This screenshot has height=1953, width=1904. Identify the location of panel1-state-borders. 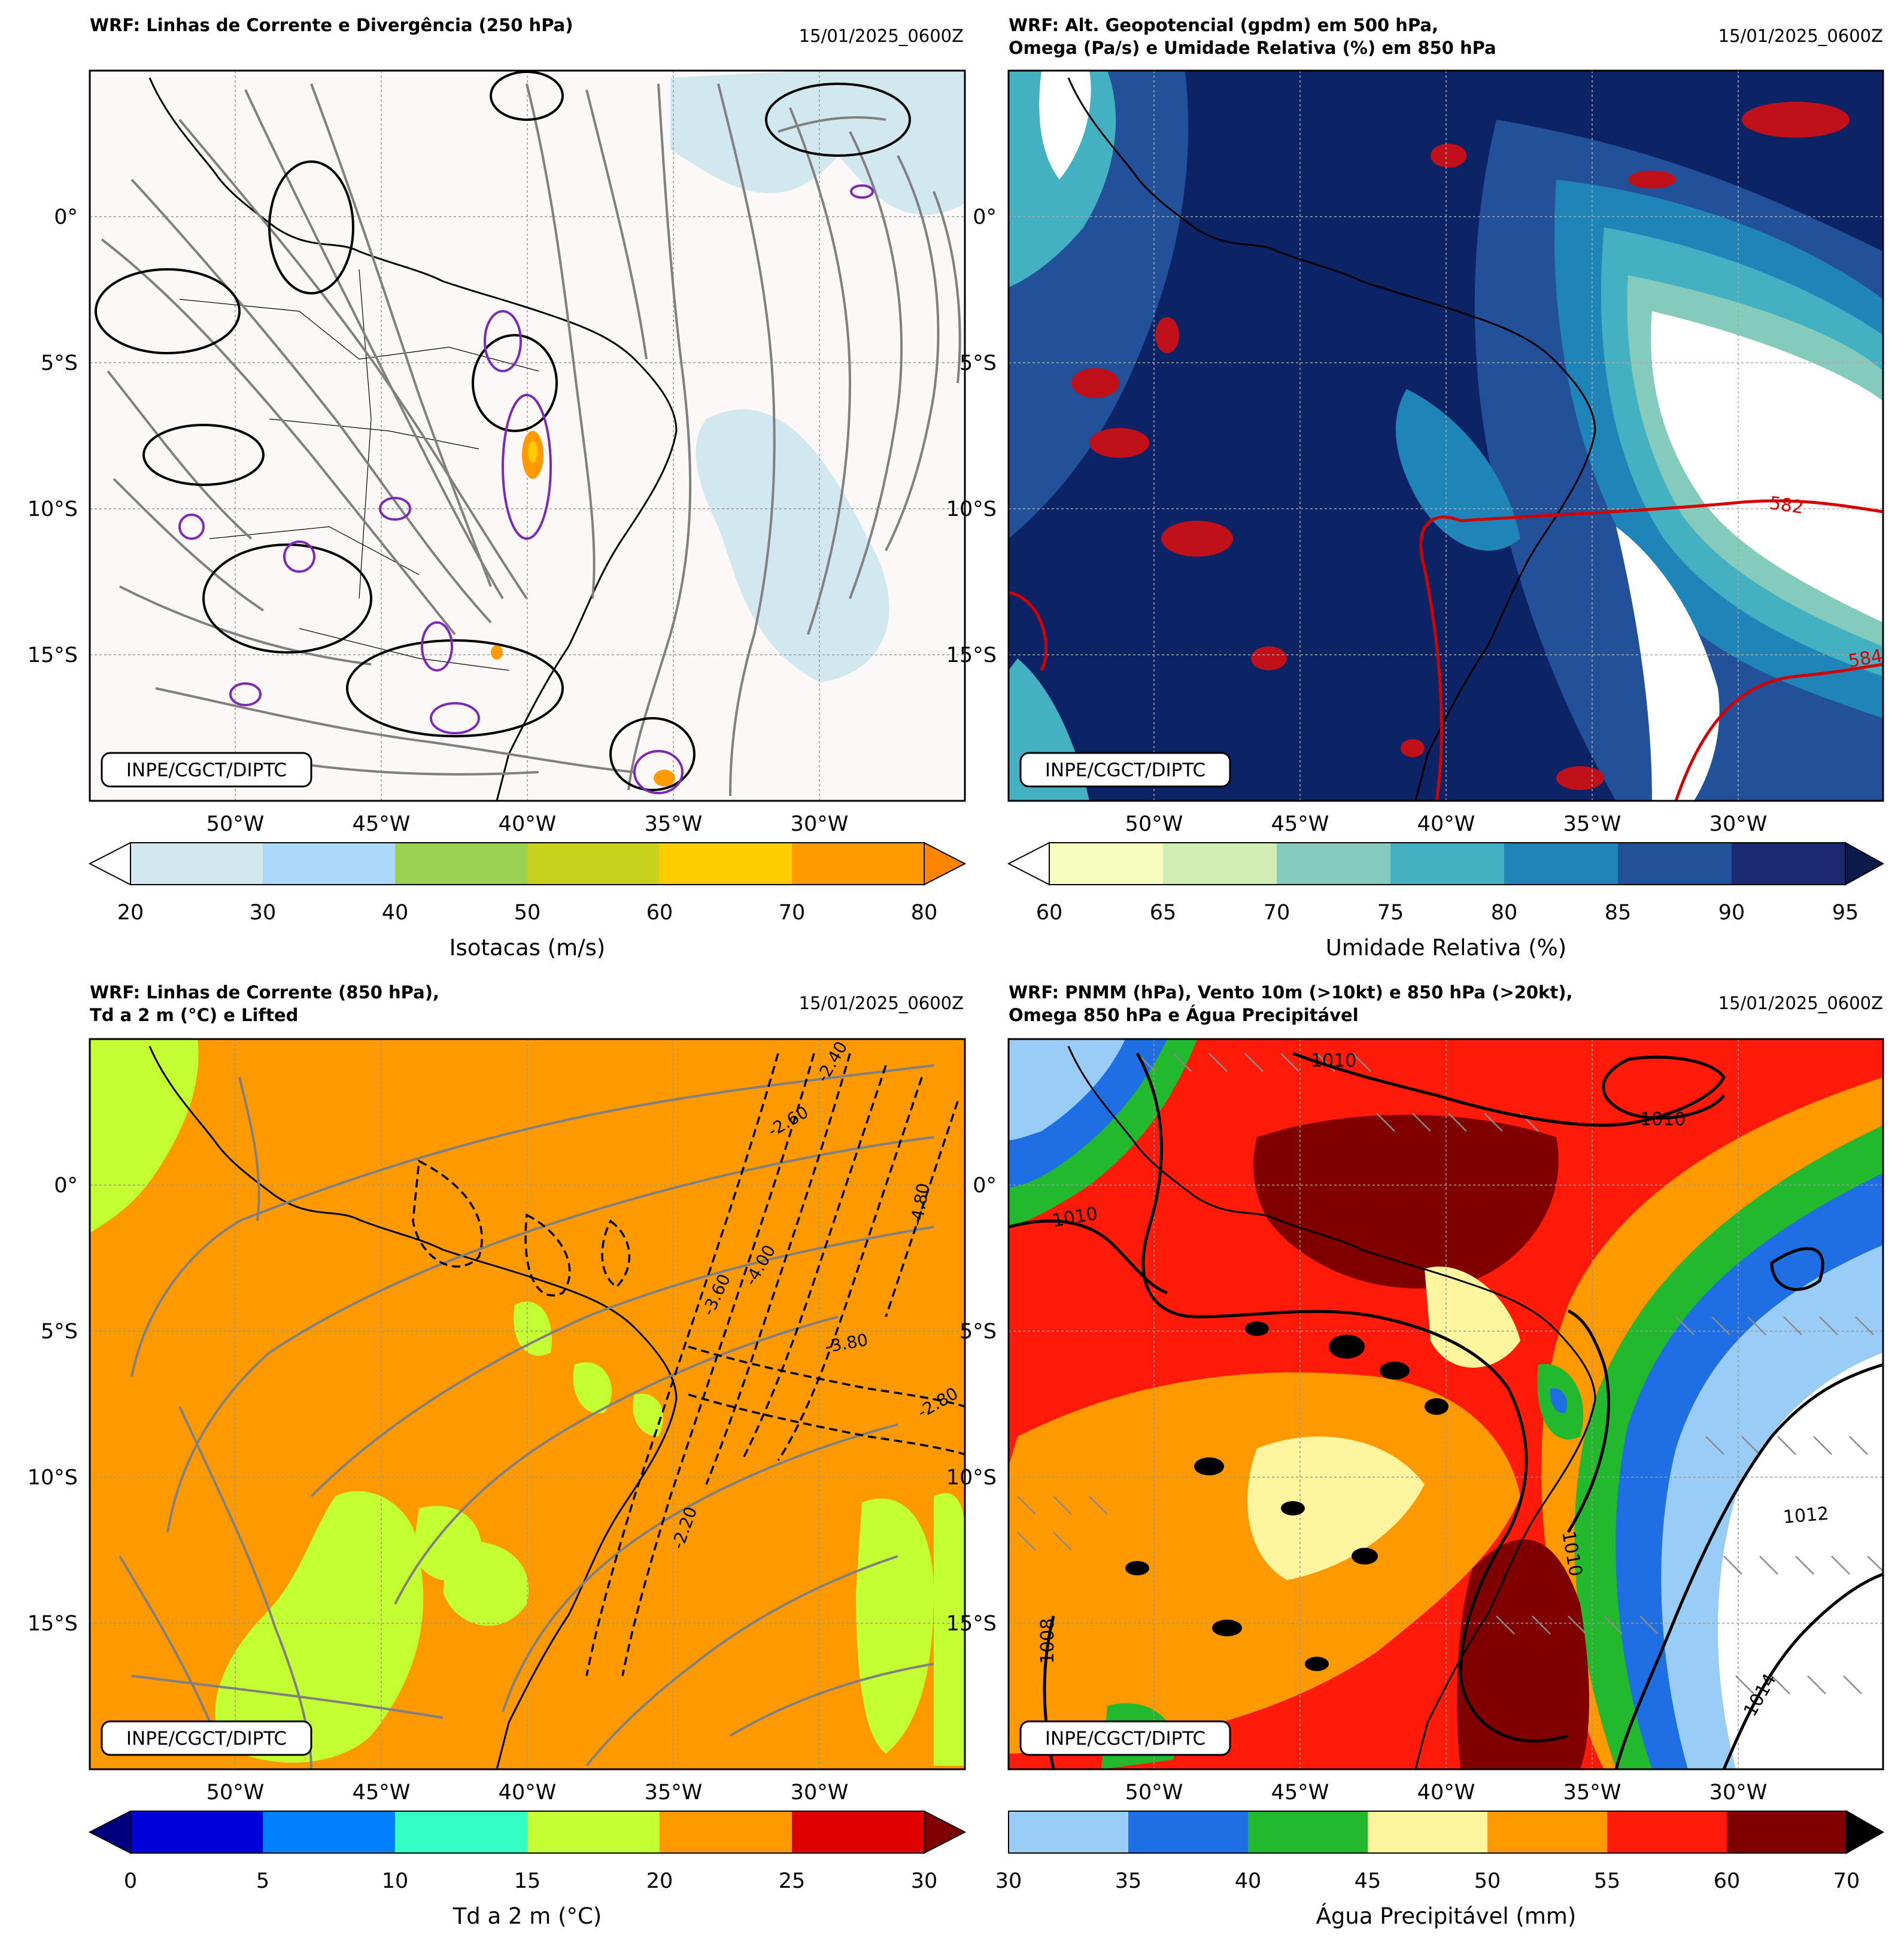
(359, 470).